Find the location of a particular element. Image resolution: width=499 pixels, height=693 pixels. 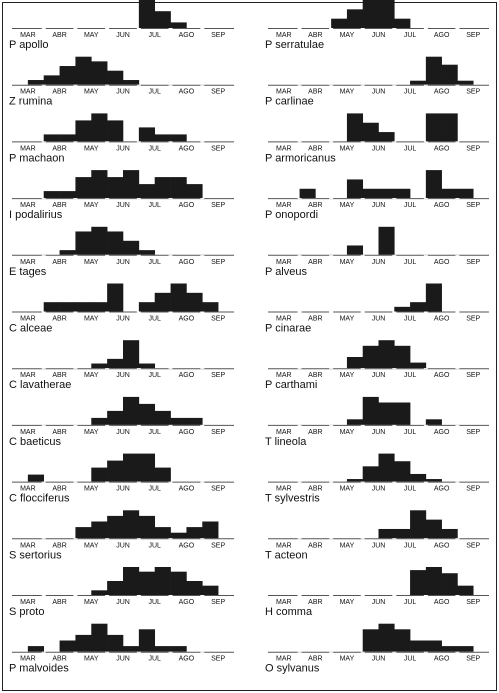

month-label-z-rumina-5: AGO is located at coordinates (187, 92).